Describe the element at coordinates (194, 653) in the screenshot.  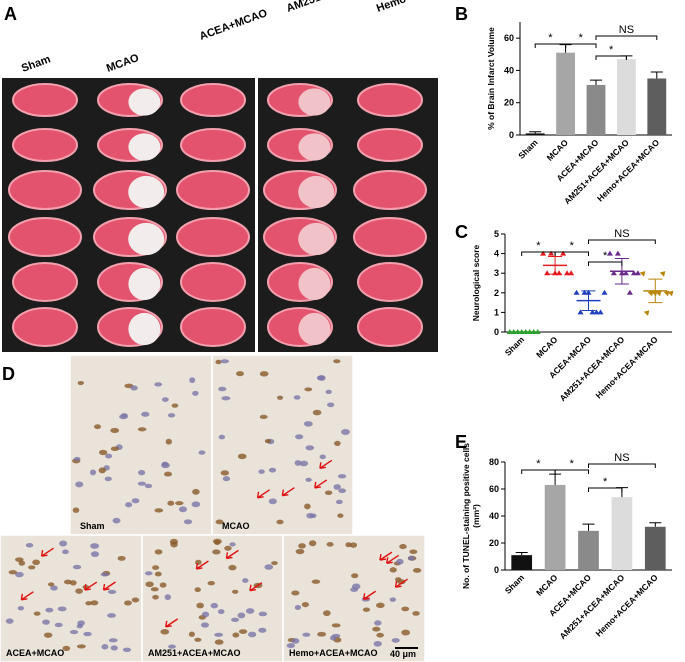
I see `image-label: AM251+ACEA+MCAO` at that location.